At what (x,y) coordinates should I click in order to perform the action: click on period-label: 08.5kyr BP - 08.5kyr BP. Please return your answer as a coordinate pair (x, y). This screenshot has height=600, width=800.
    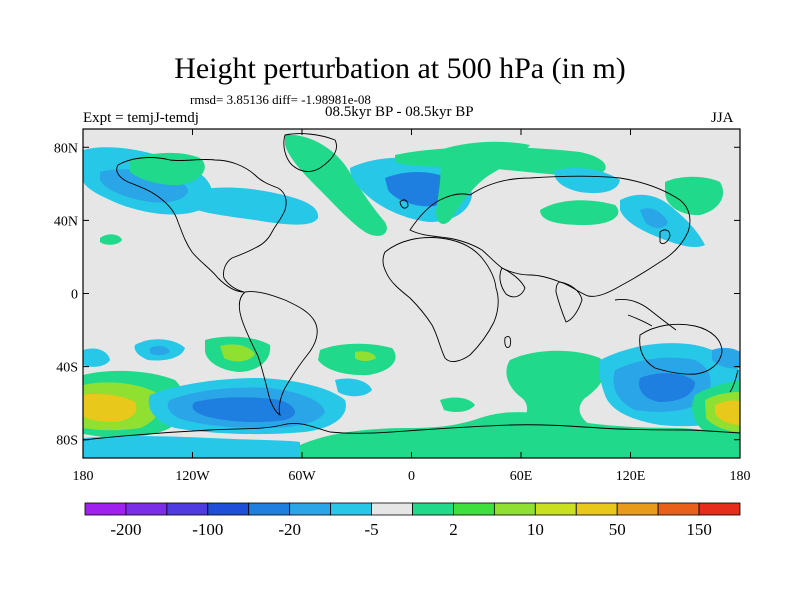
    Looking at the image, I should click on (399, 112).